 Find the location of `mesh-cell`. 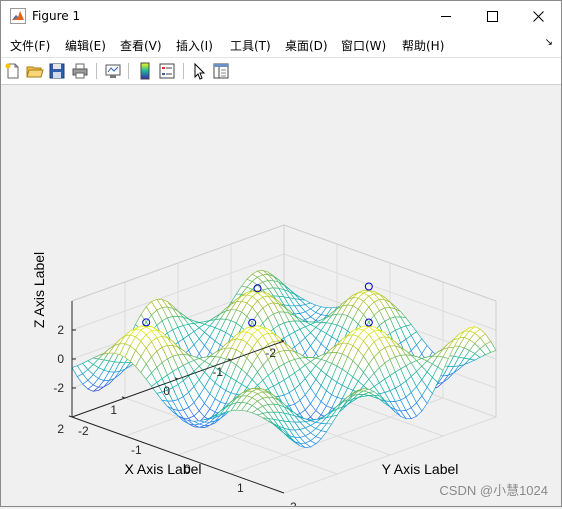

mesh-cell is located at coordinates (284, 432).